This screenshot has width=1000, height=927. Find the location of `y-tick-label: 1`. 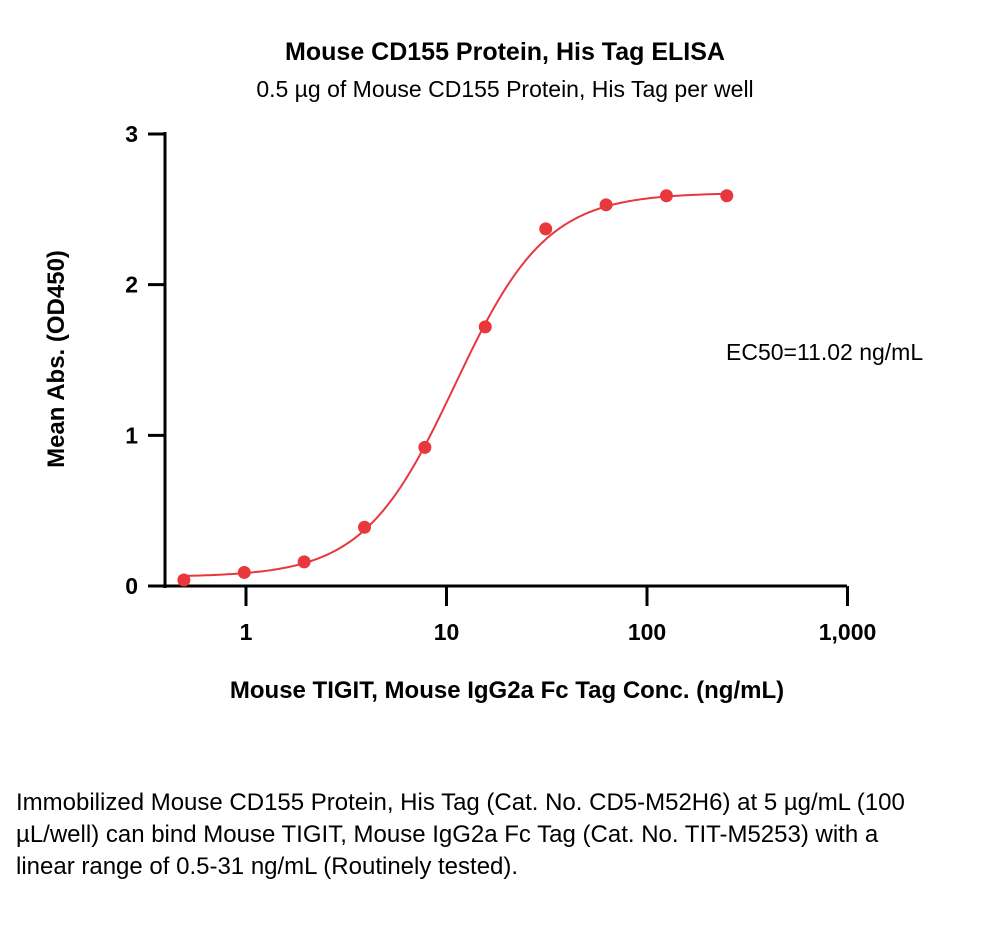

y-tick-label: 1 is located at coordinates (131, 435).